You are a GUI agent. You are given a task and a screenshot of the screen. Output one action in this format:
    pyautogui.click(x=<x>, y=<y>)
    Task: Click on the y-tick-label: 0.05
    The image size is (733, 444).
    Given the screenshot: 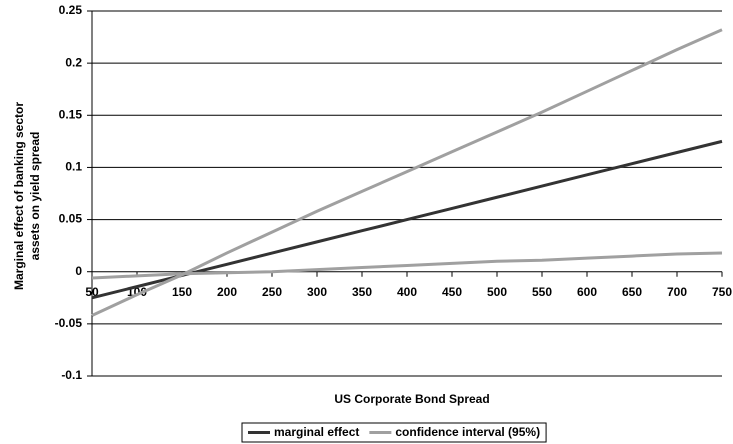 What is the action you would take?
    pyautogui.click(x=71, y=219)
    